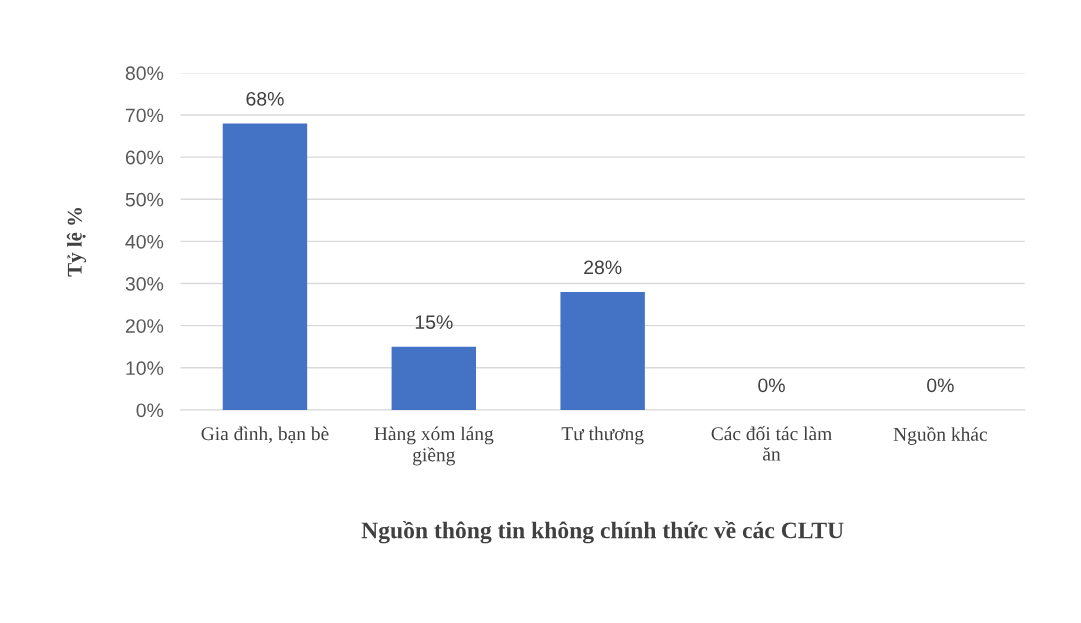 The image size is (1081, 623). I want to click on y-tick-label: 70%, so click(144, 115).